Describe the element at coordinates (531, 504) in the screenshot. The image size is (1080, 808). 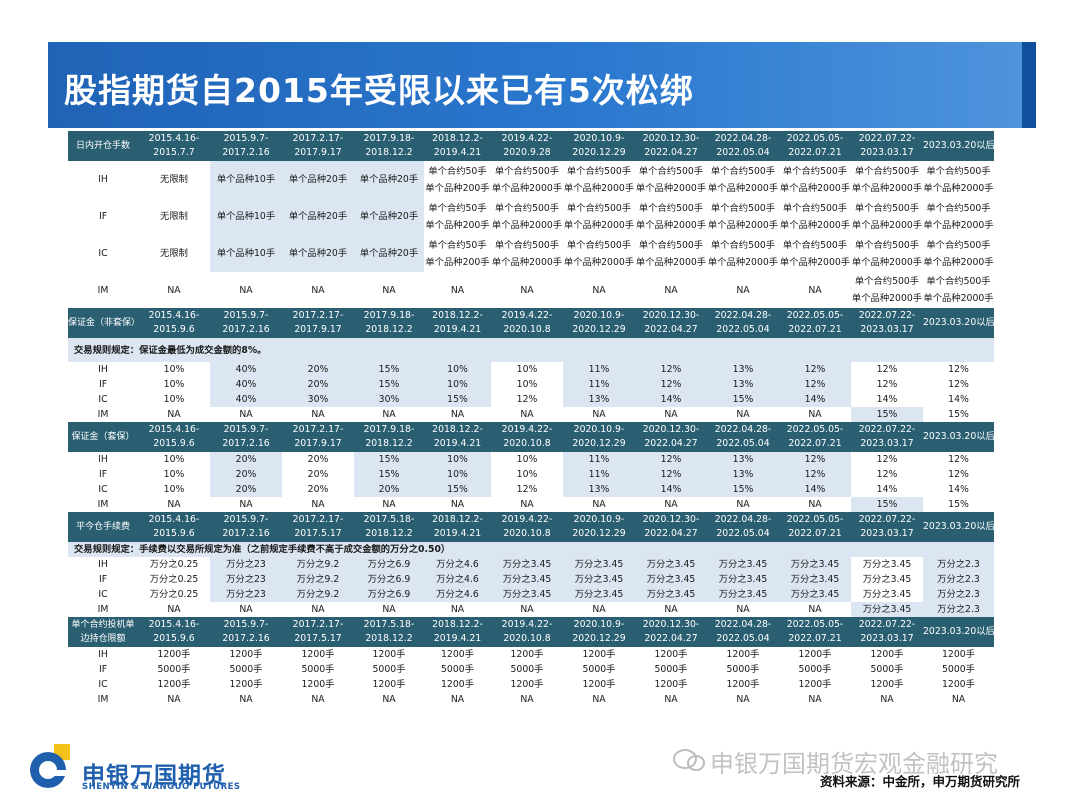
I see `table-row: IM NA NA NA NA NA NA NA NA NA NA 15% 15%` at that location.